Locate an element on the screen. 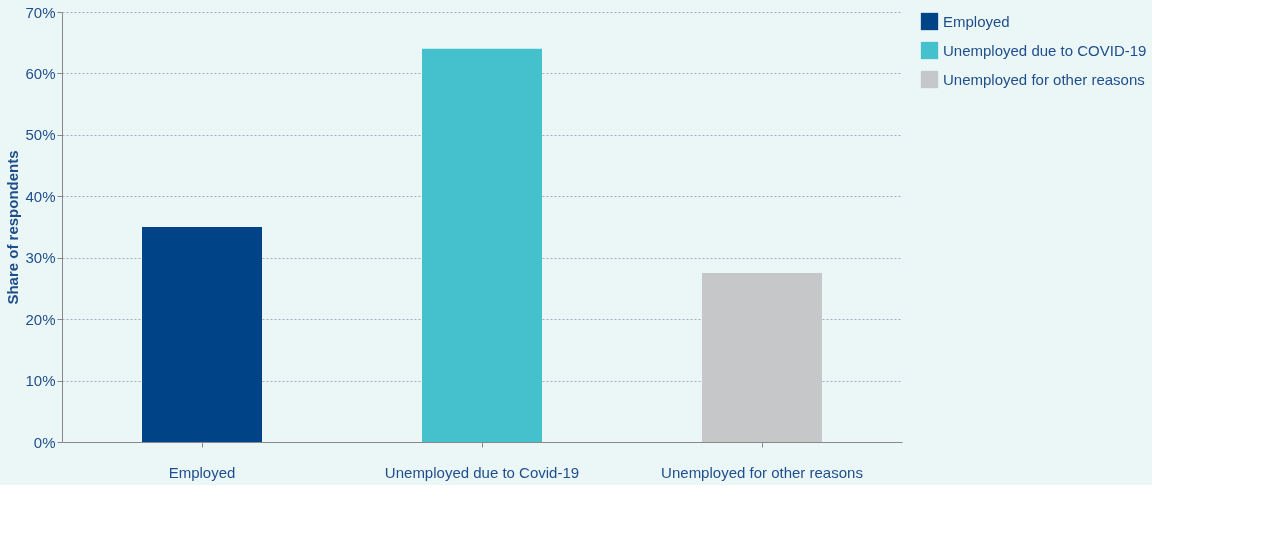  x-tick-label: Unemployed for other reasons is located at coordinates (762, 472).